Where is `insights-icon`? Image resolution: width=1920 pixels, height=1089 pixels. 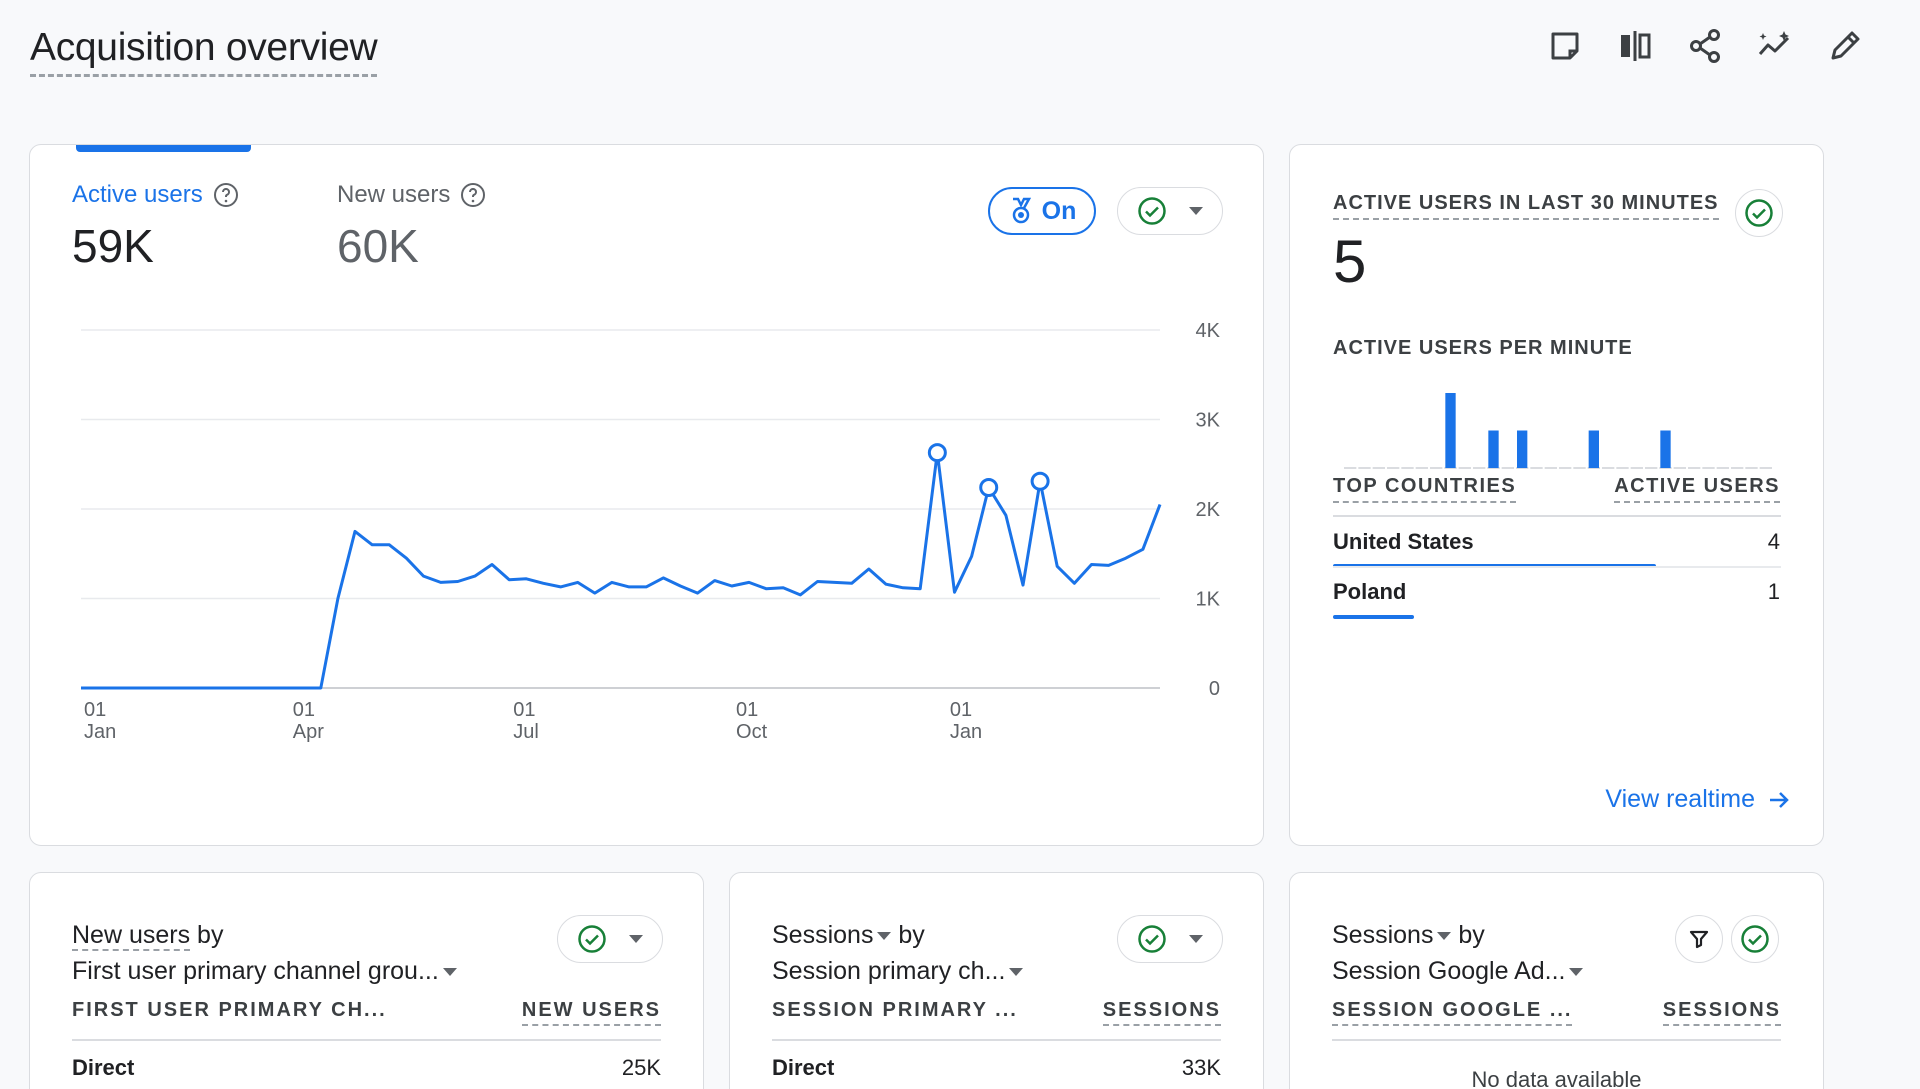
insights-icon is located at coordinates (1774, 43).